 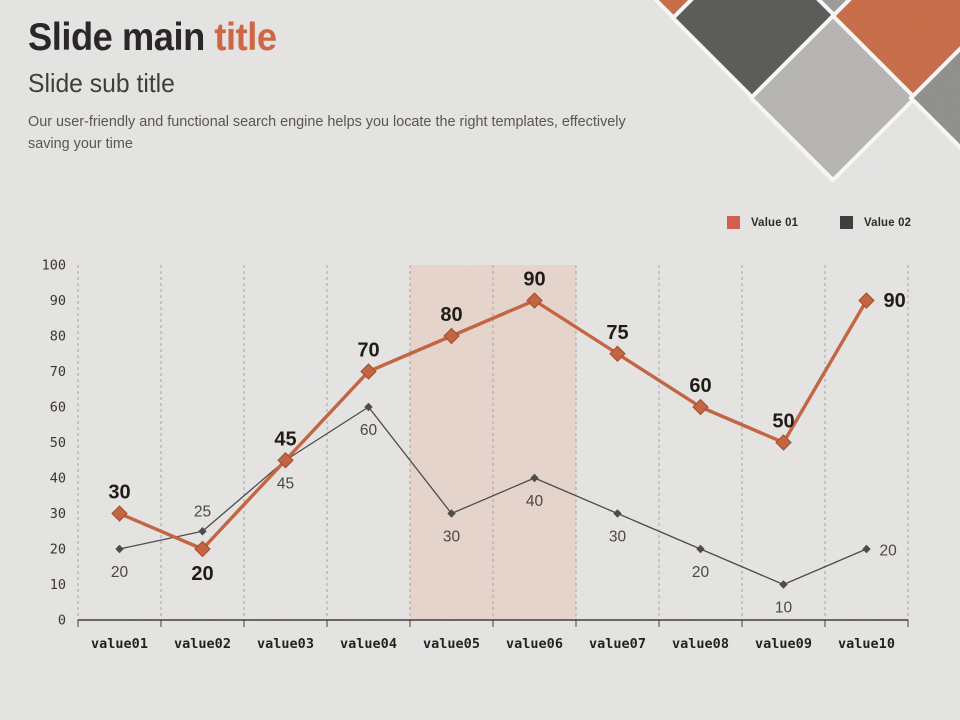 I want to click on data-point-label: 25, so click(x=202, y=511).